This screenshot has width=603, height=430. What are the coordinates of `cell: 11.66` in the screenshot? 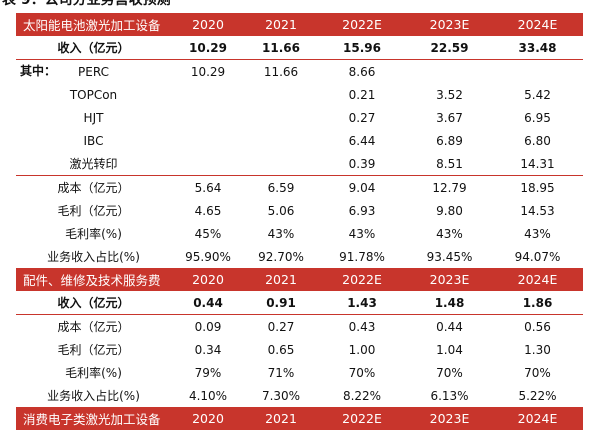 It's located at (281, 71).